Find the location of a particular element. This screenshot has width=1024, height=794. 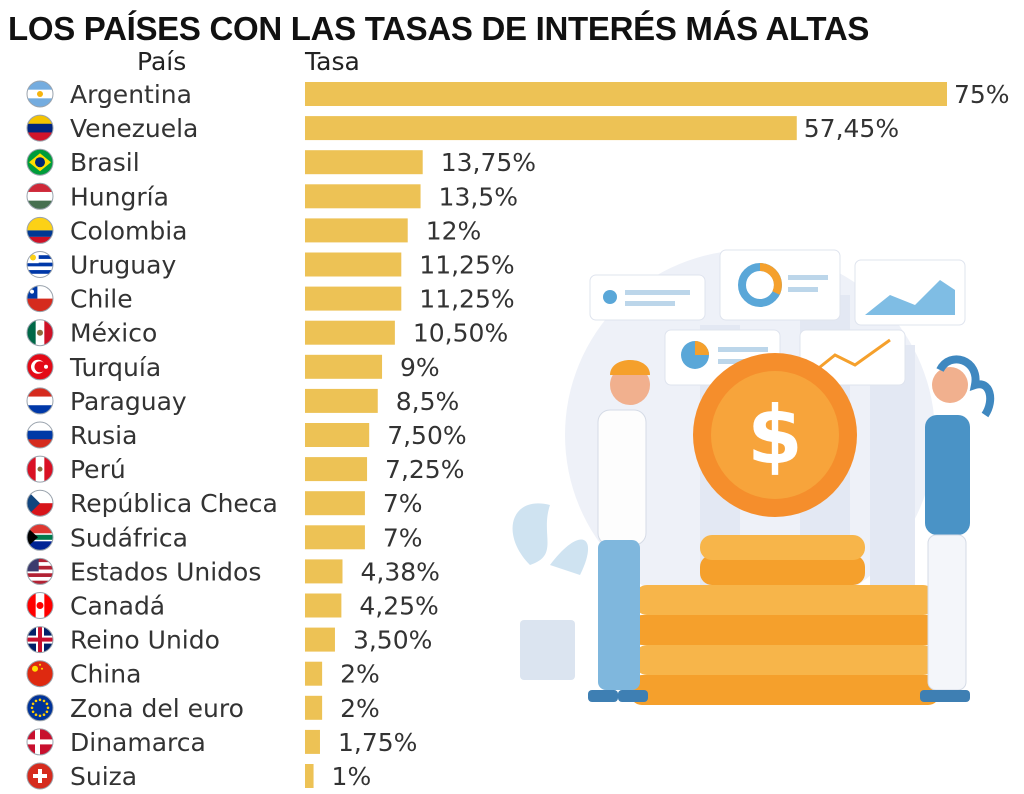

country-label: Brasil is located at coordinates (105, 162).